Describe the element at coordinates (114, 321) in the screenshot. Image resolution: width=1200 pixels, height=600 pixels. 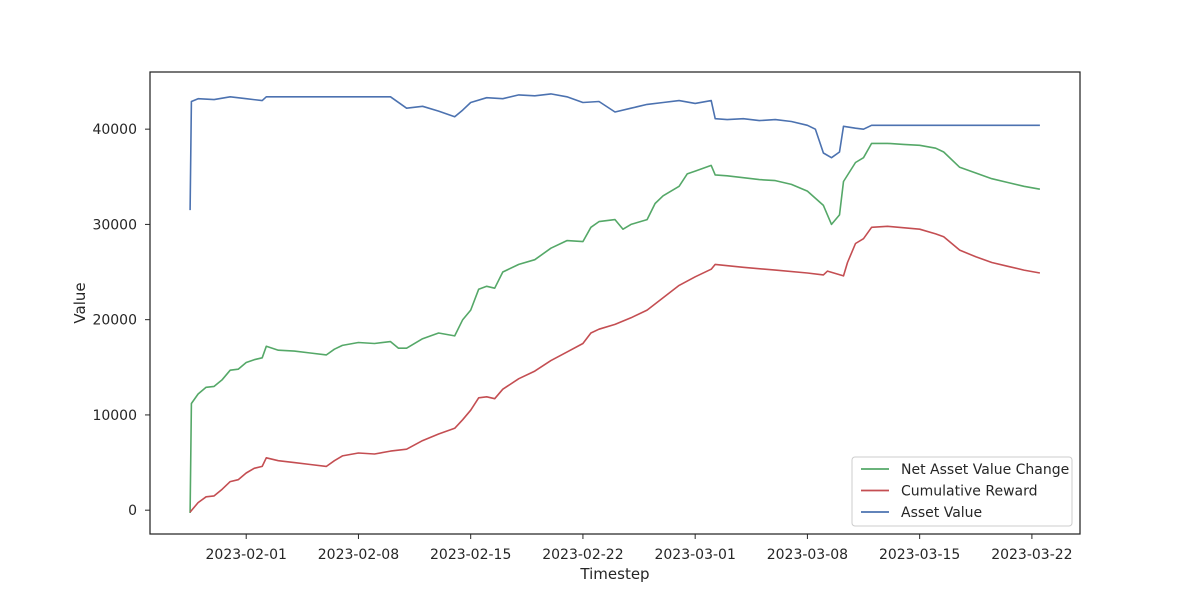
I see `y-tick-label: 20000` at that location.